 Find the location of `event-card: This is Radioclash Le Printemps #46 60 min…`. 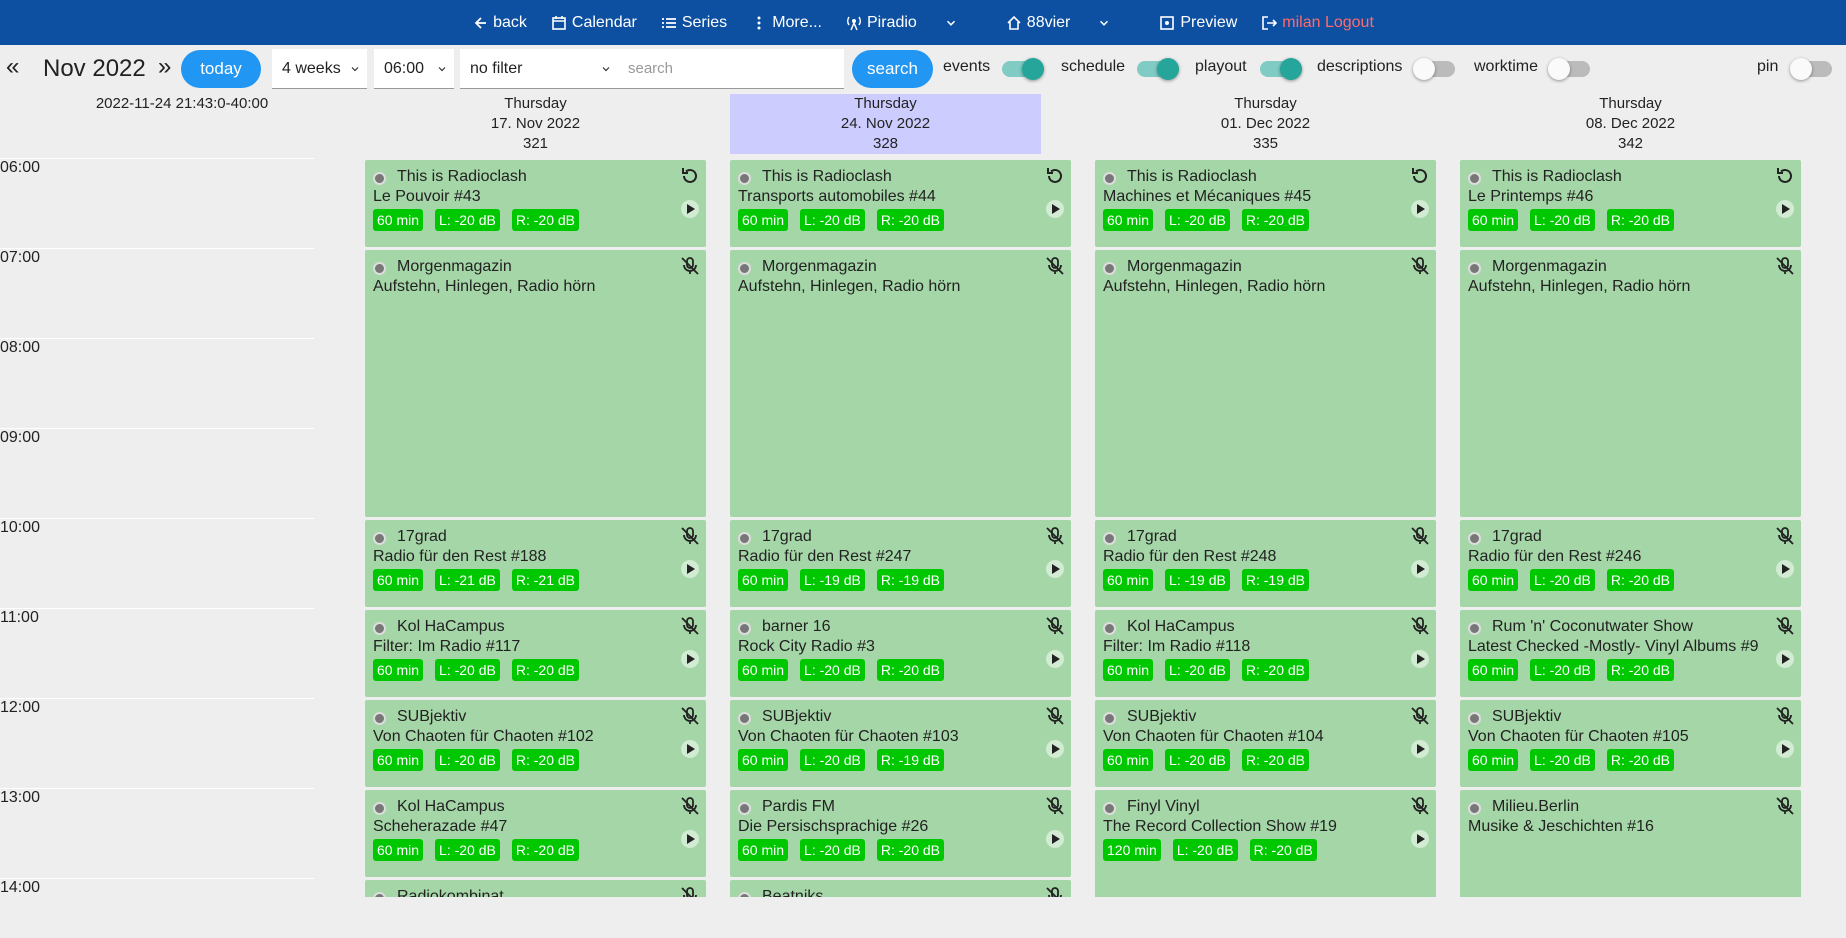

event-card: This is Radioclash Le Printemps #46 60 min… is located at coordinates (1630, 203).